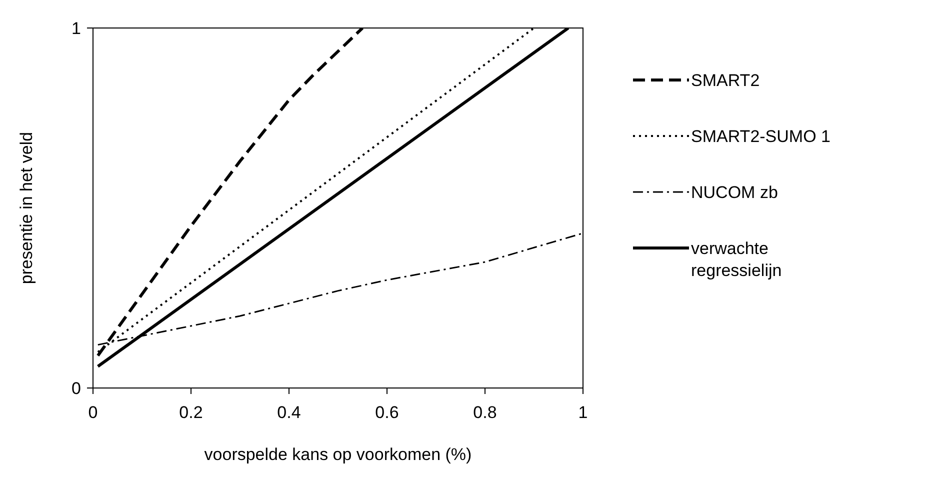 The width and height of the screenshot is (928, 489). Describe the element at coordinates (760, 137) in the screenshot. I see `legend-label: SMART2-SUMO 1` at that location.